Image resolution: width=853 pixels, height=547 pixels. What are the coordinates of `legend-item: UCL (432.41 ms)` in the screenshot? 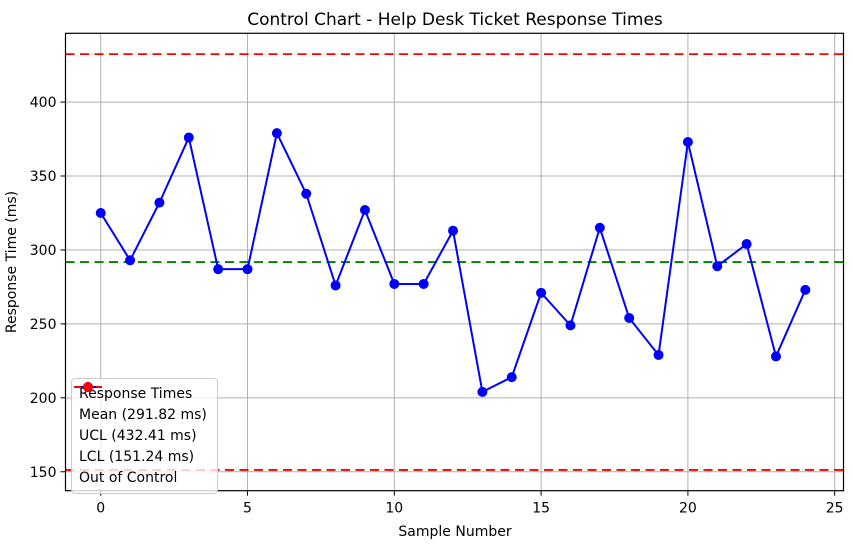 It's located at (140, 416).